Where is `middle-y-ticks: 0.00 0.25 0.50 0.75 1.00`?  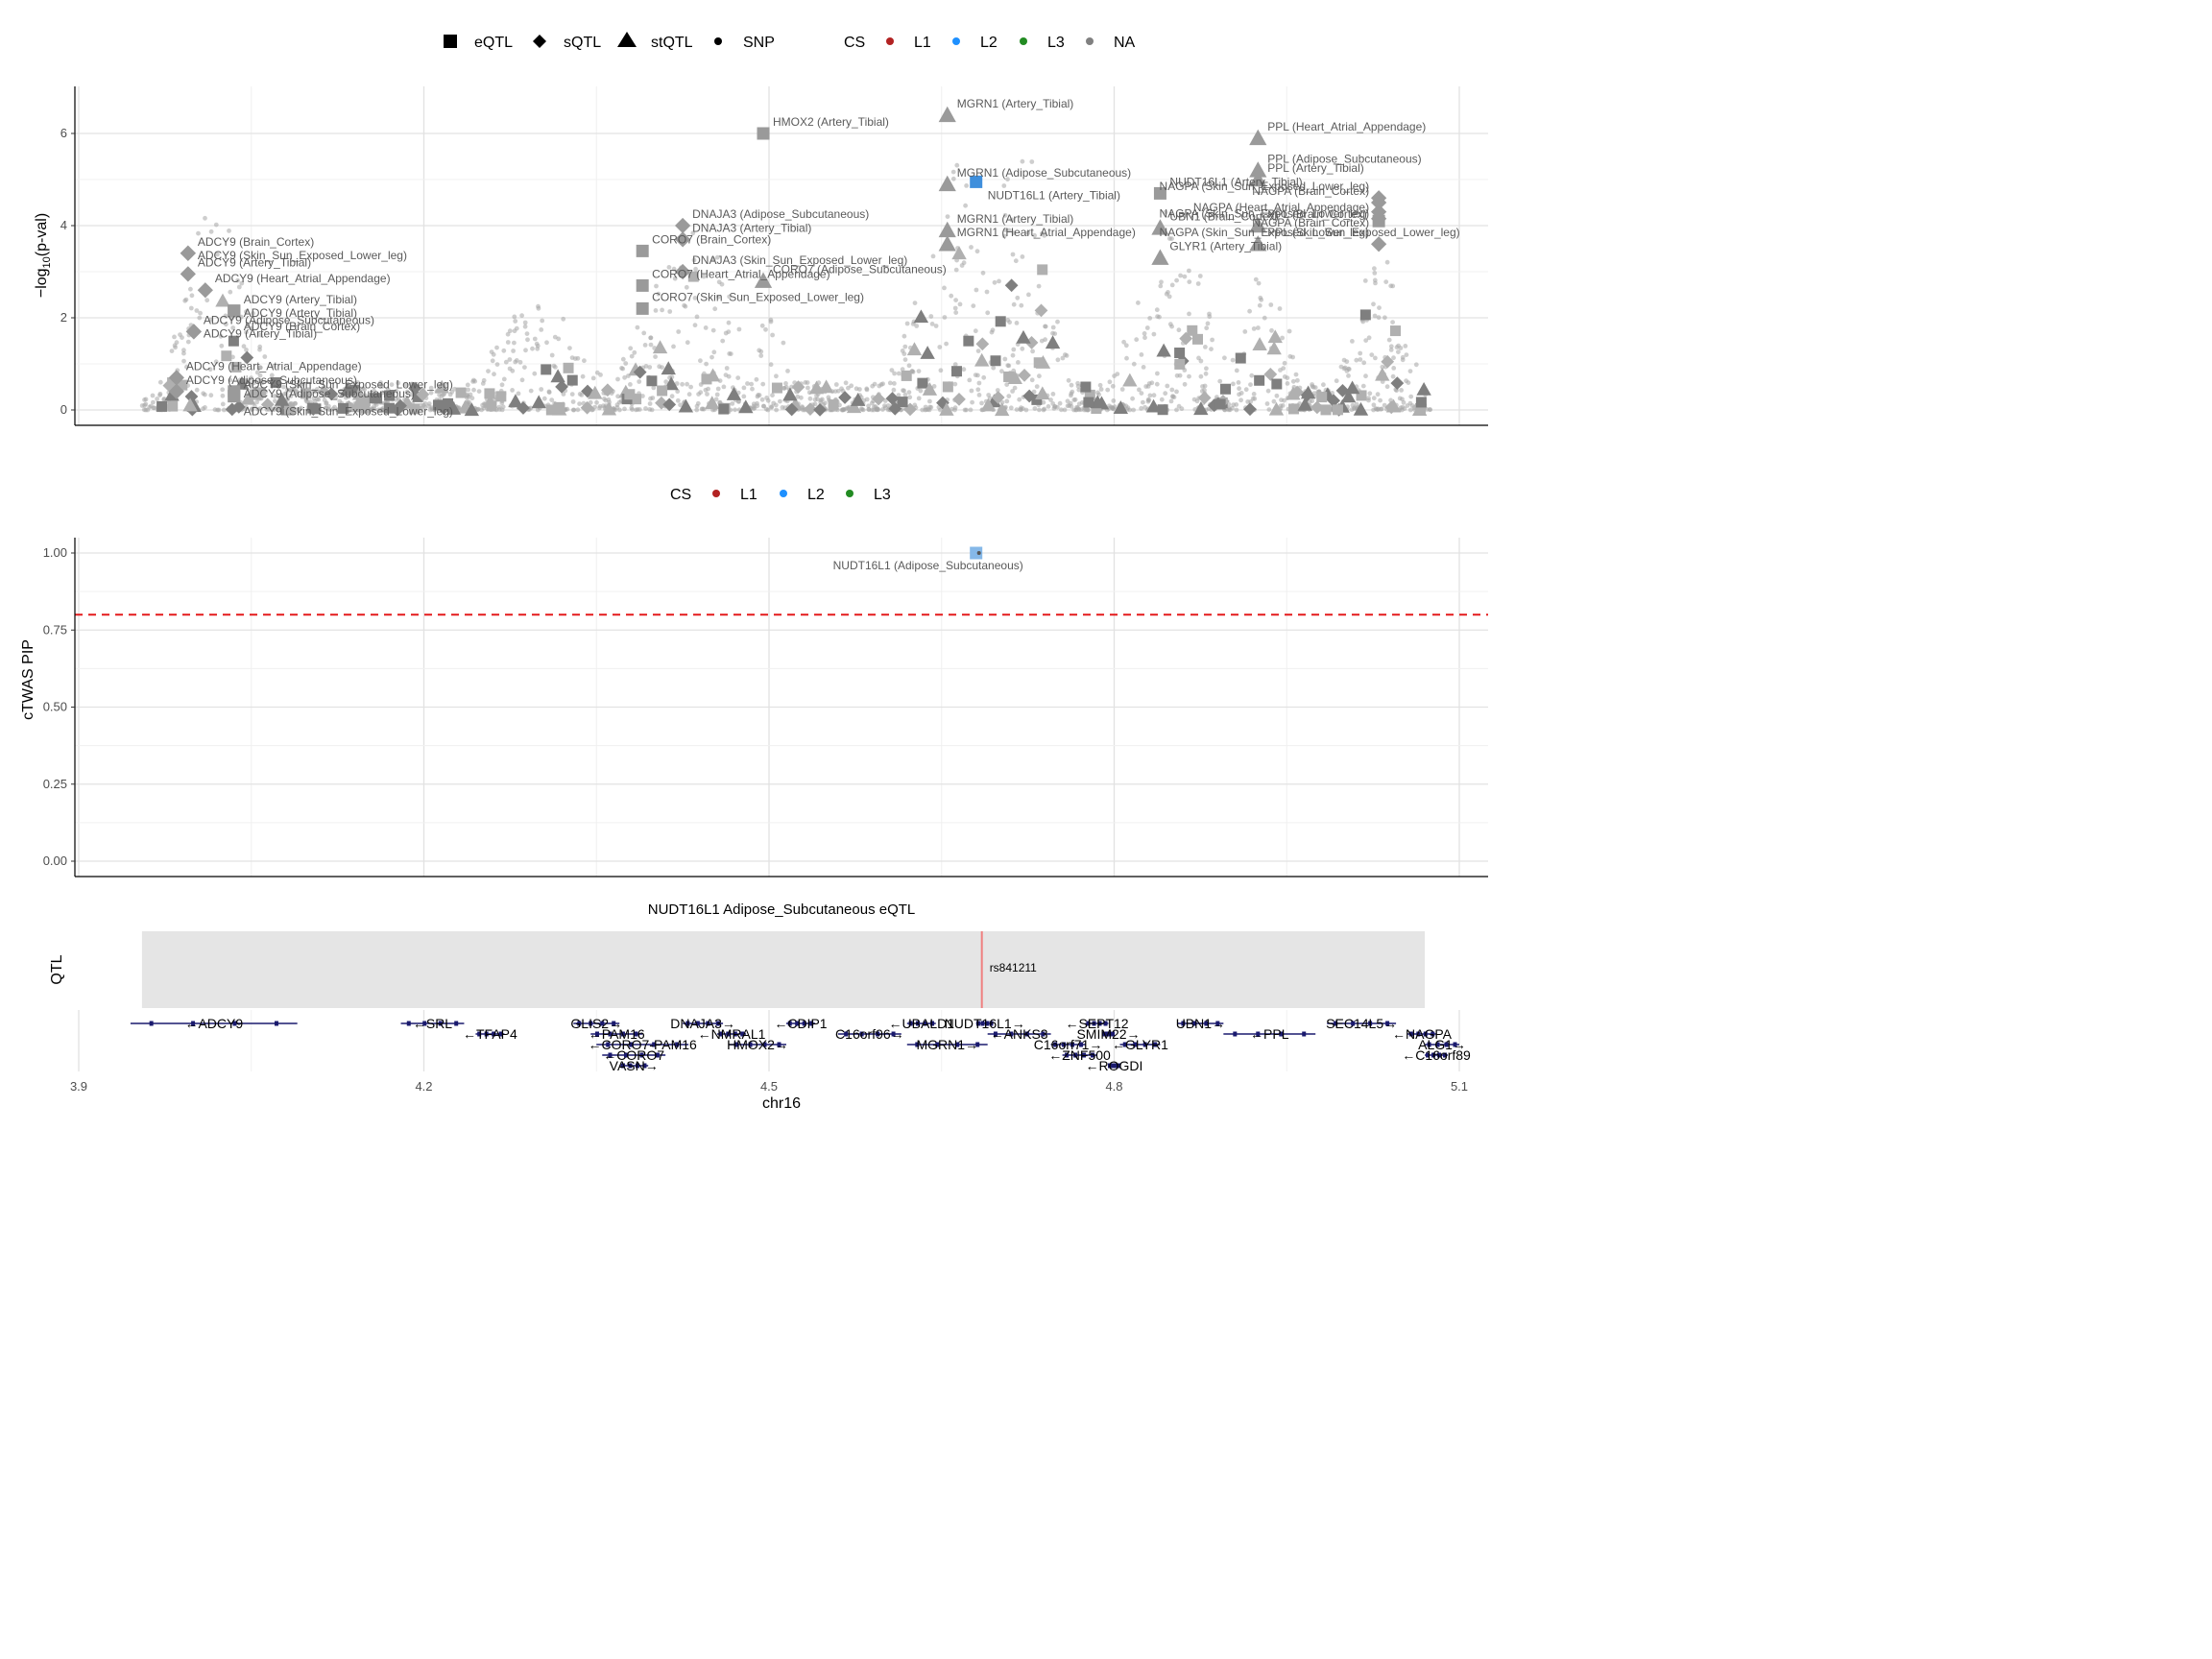
middle-y-ticks: 0.00 0.25 0.50 0.75 1.00 is located at coordinates (59, 707).